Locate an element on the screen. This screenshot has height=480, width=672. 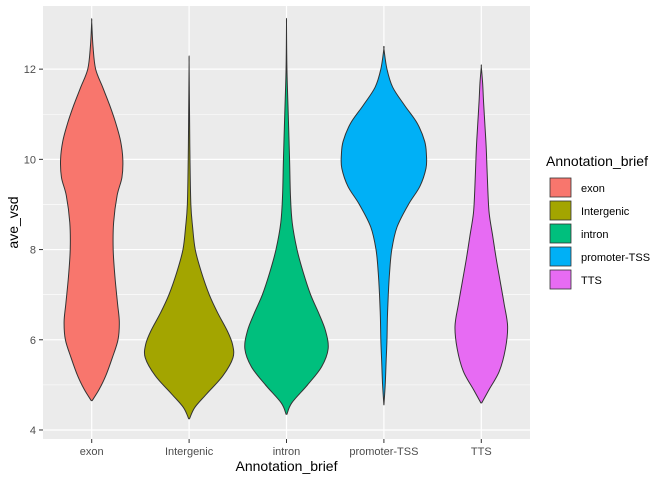
legend-key-promoter-tss is located at coordinates (560, 256).